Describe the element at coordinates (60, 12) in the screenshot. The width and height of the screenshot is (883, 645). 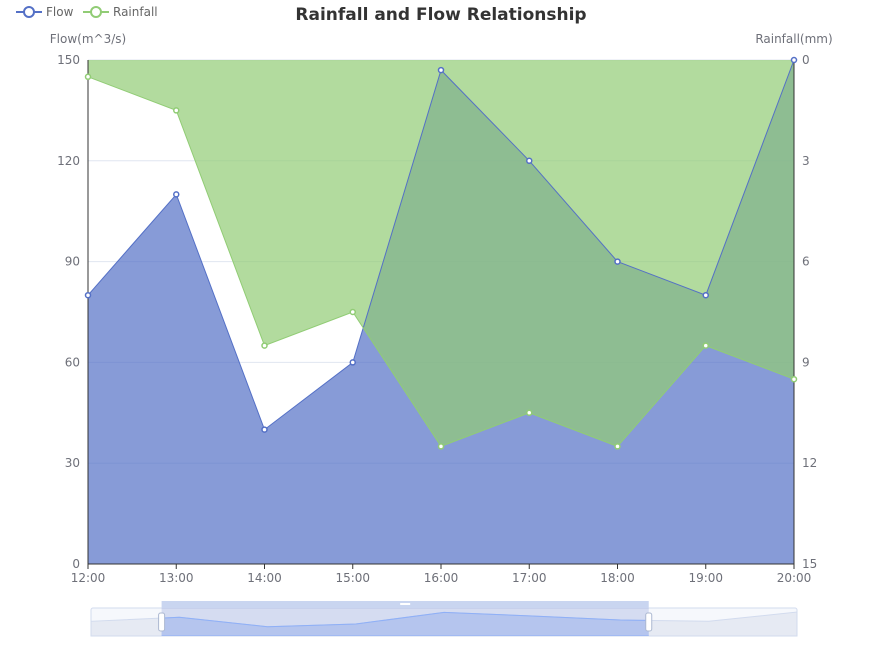
I see `legend-flow-label: Flow` at that location.